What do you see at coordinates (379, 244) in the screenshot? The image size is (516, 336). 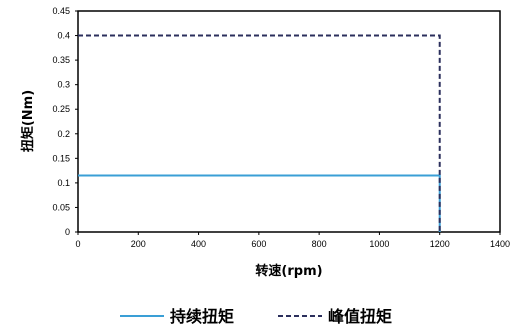 I see `x-tick-label-5: 1000` at bounding box center [379, 244].